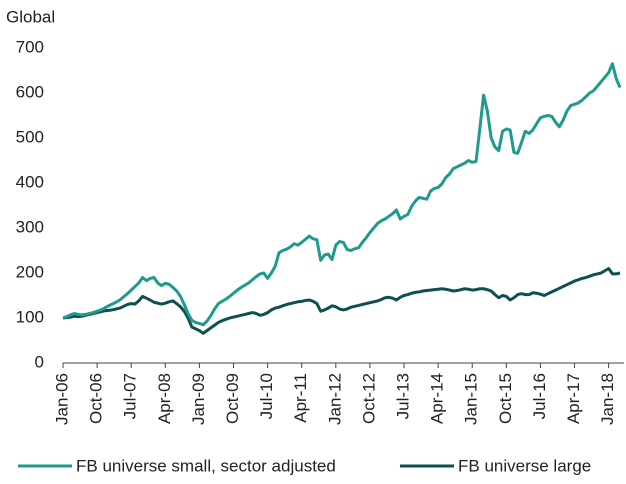 The width and height of the screenshot is (626, 484). I want to click on series-line, so click(341, 301).